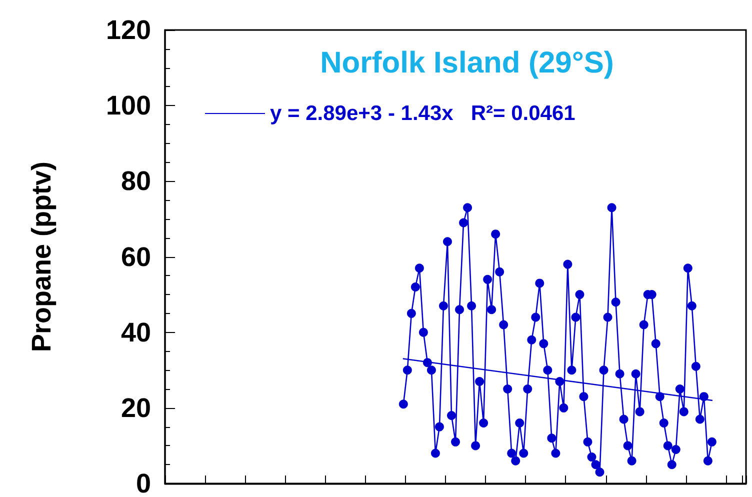  Describe the element at coordinates (41, 256) in the screenshot. I see `y-axis-title: Propane (pptv)` at that location.